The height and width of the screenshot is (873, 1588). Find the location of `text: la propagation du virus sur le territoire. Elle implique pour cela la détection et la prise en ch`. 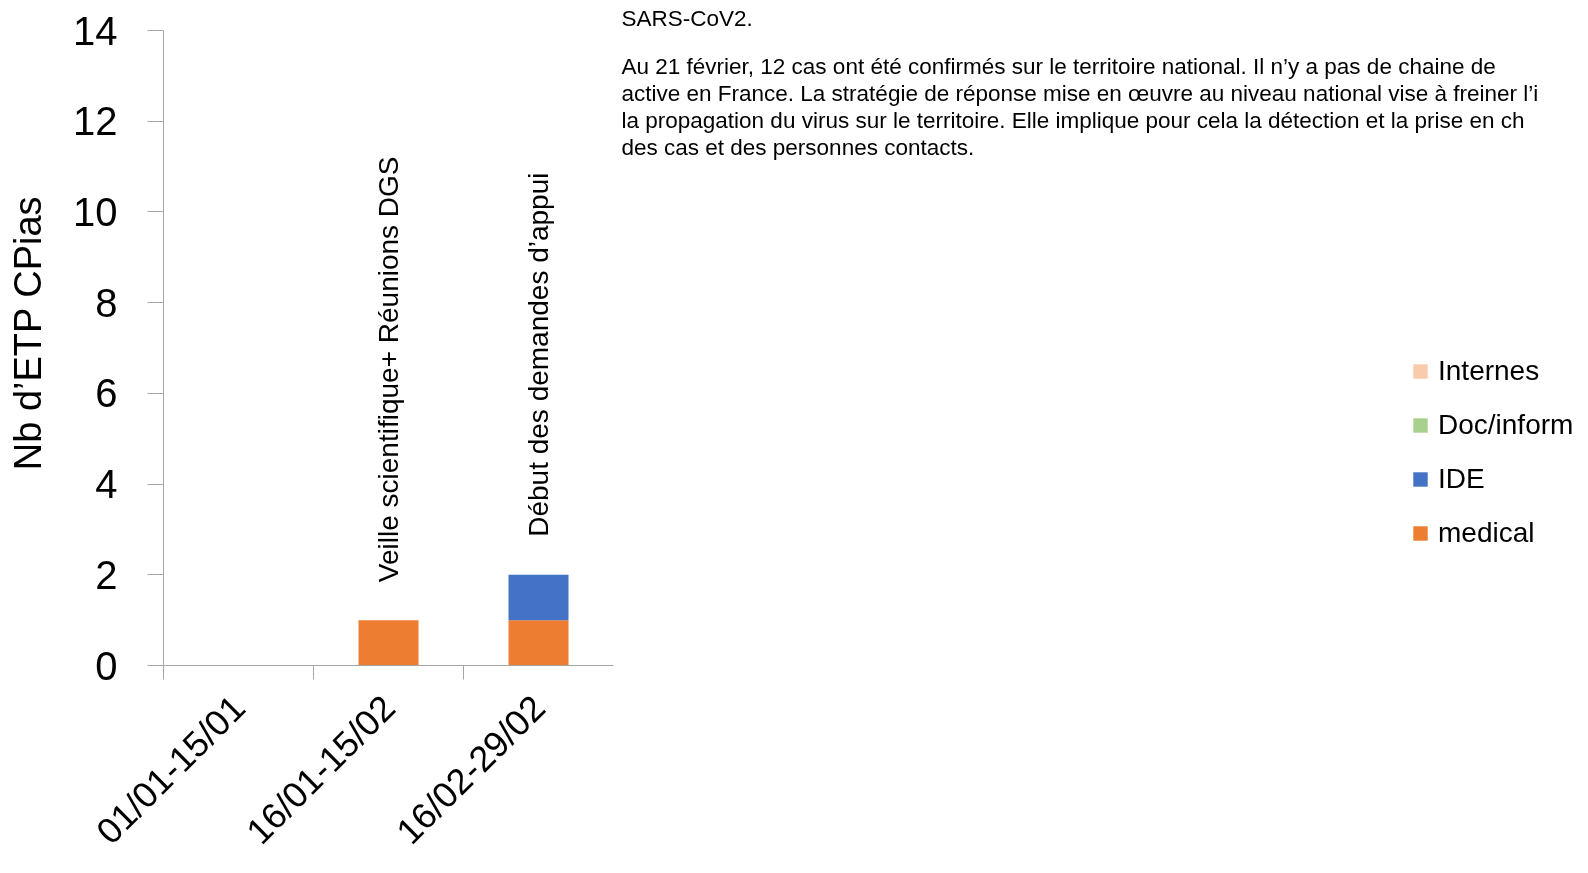

text: la propagation du virus sur le territoire. Elle implique pour cela la détection et la prise en ch is located at coordinates (1073, 120).